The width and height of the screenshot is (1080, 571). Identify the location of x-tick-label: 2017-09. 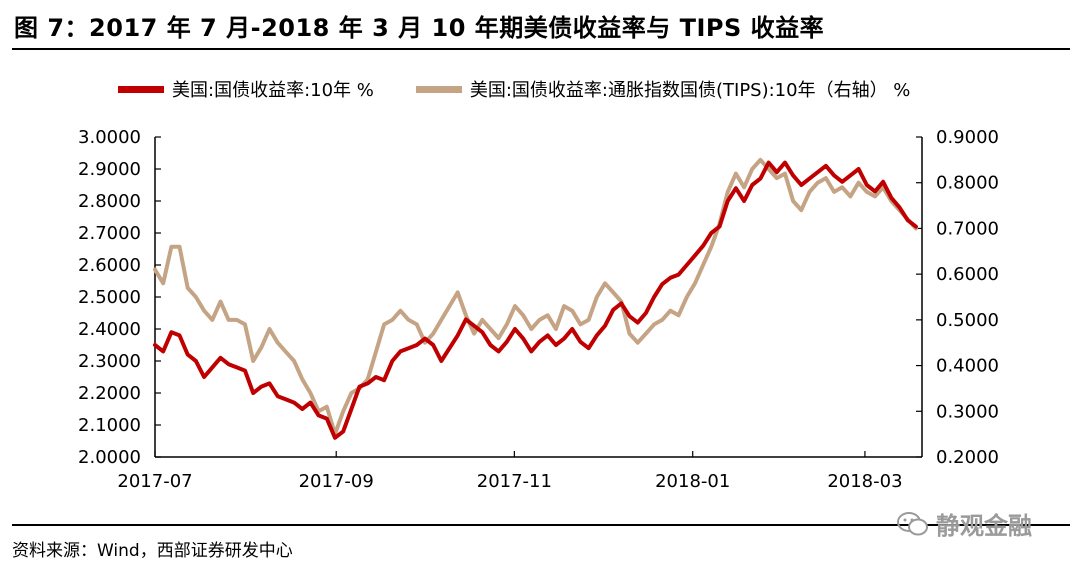
(336, 481).